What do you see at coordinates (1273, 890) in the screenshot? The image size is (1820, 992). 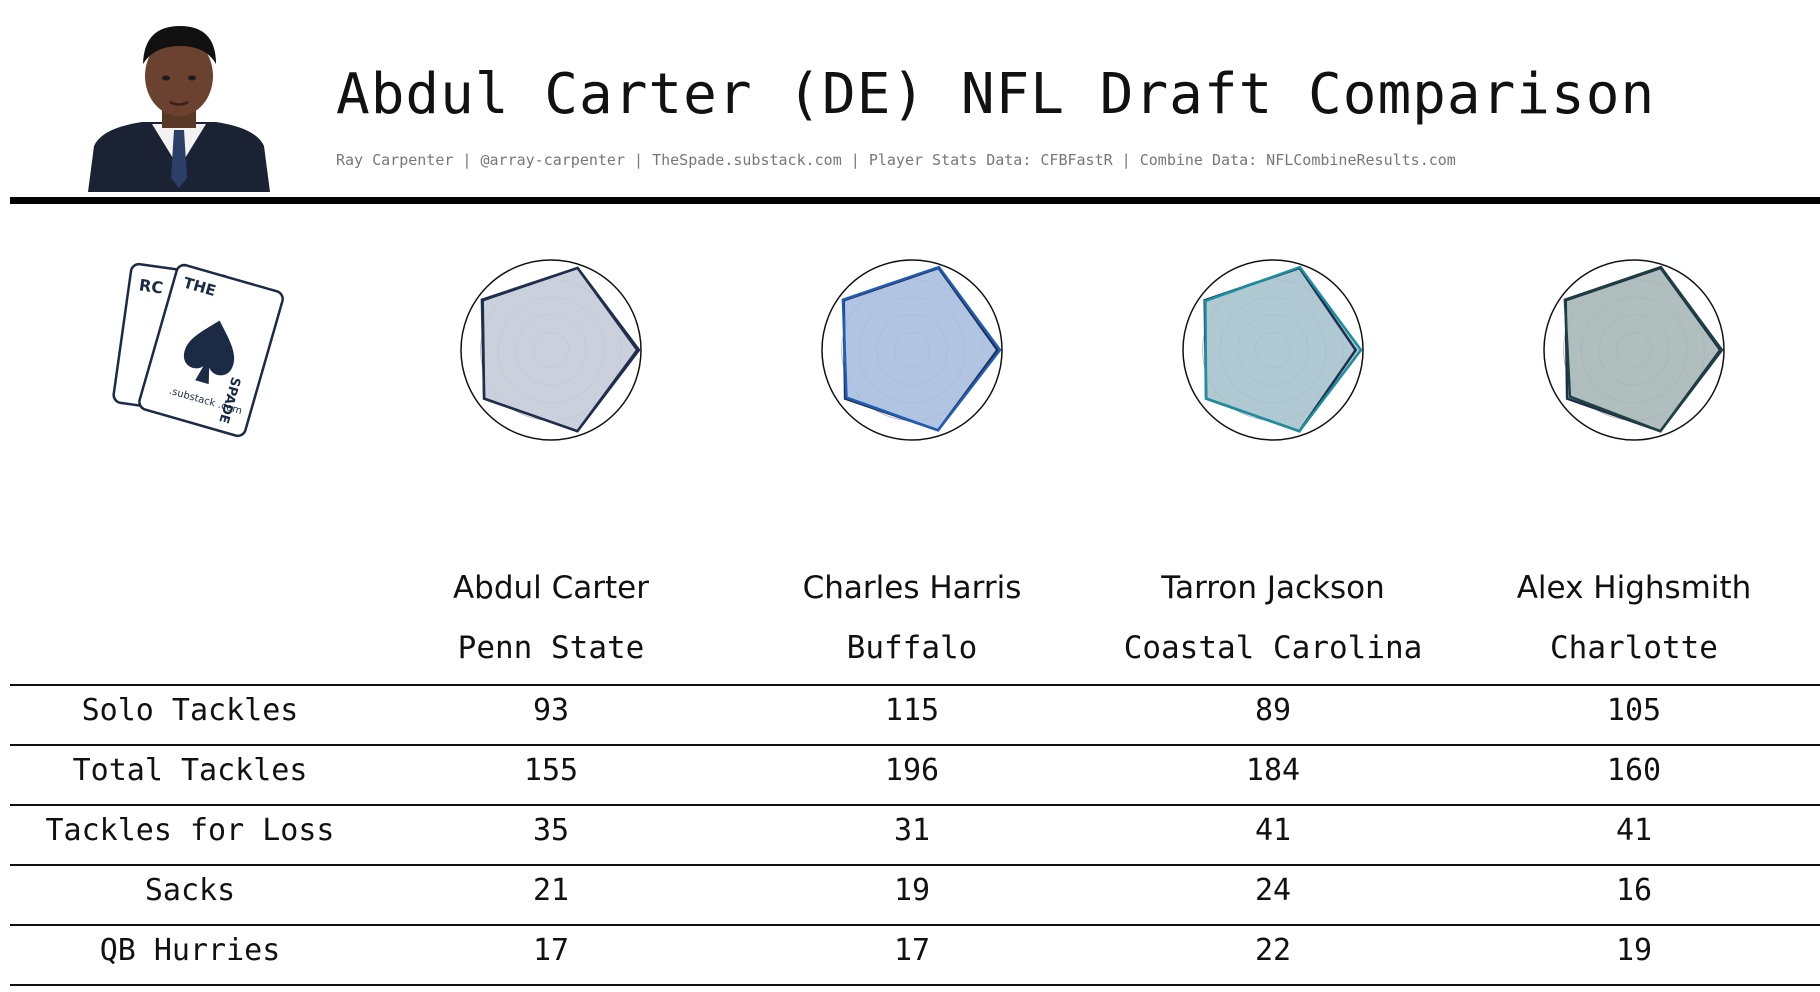 I see `table-cell: 24` at bounding box center [1273, 890].